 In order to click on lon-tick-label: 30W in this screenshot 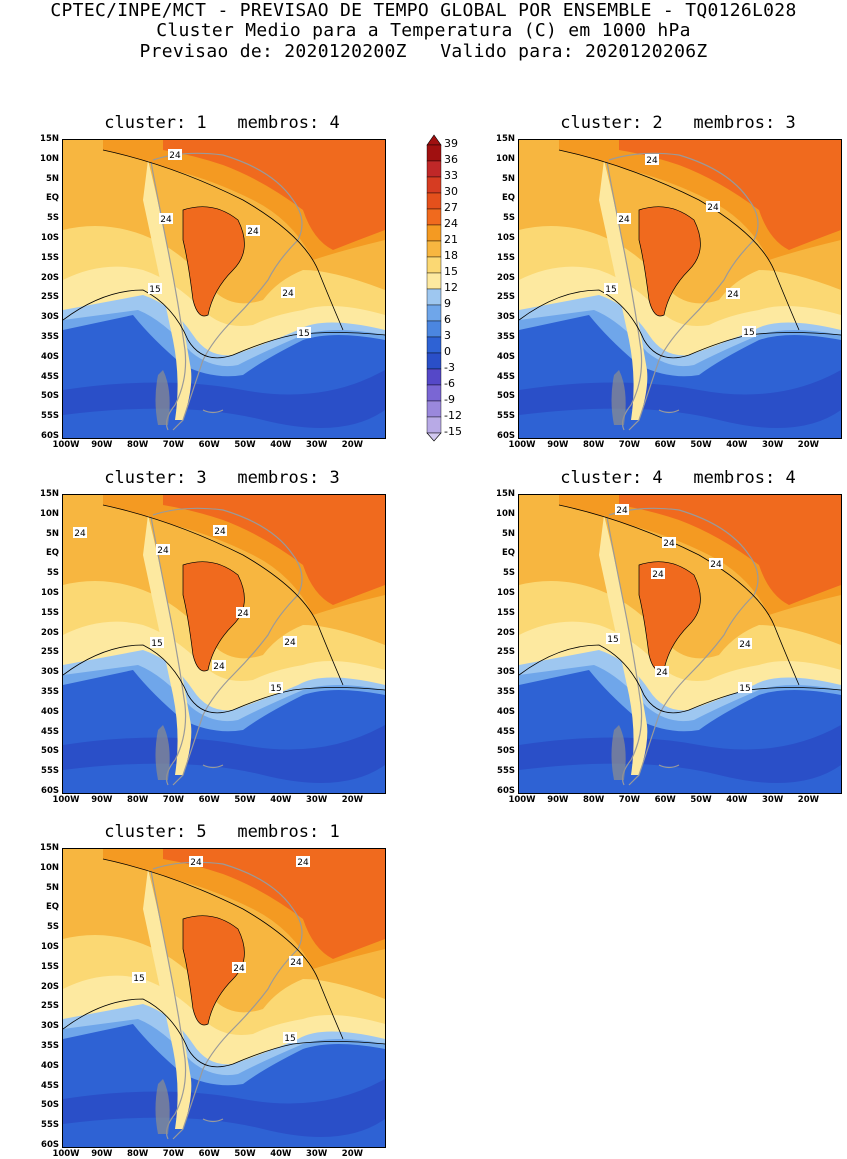, I will do `click(316, 445)`.